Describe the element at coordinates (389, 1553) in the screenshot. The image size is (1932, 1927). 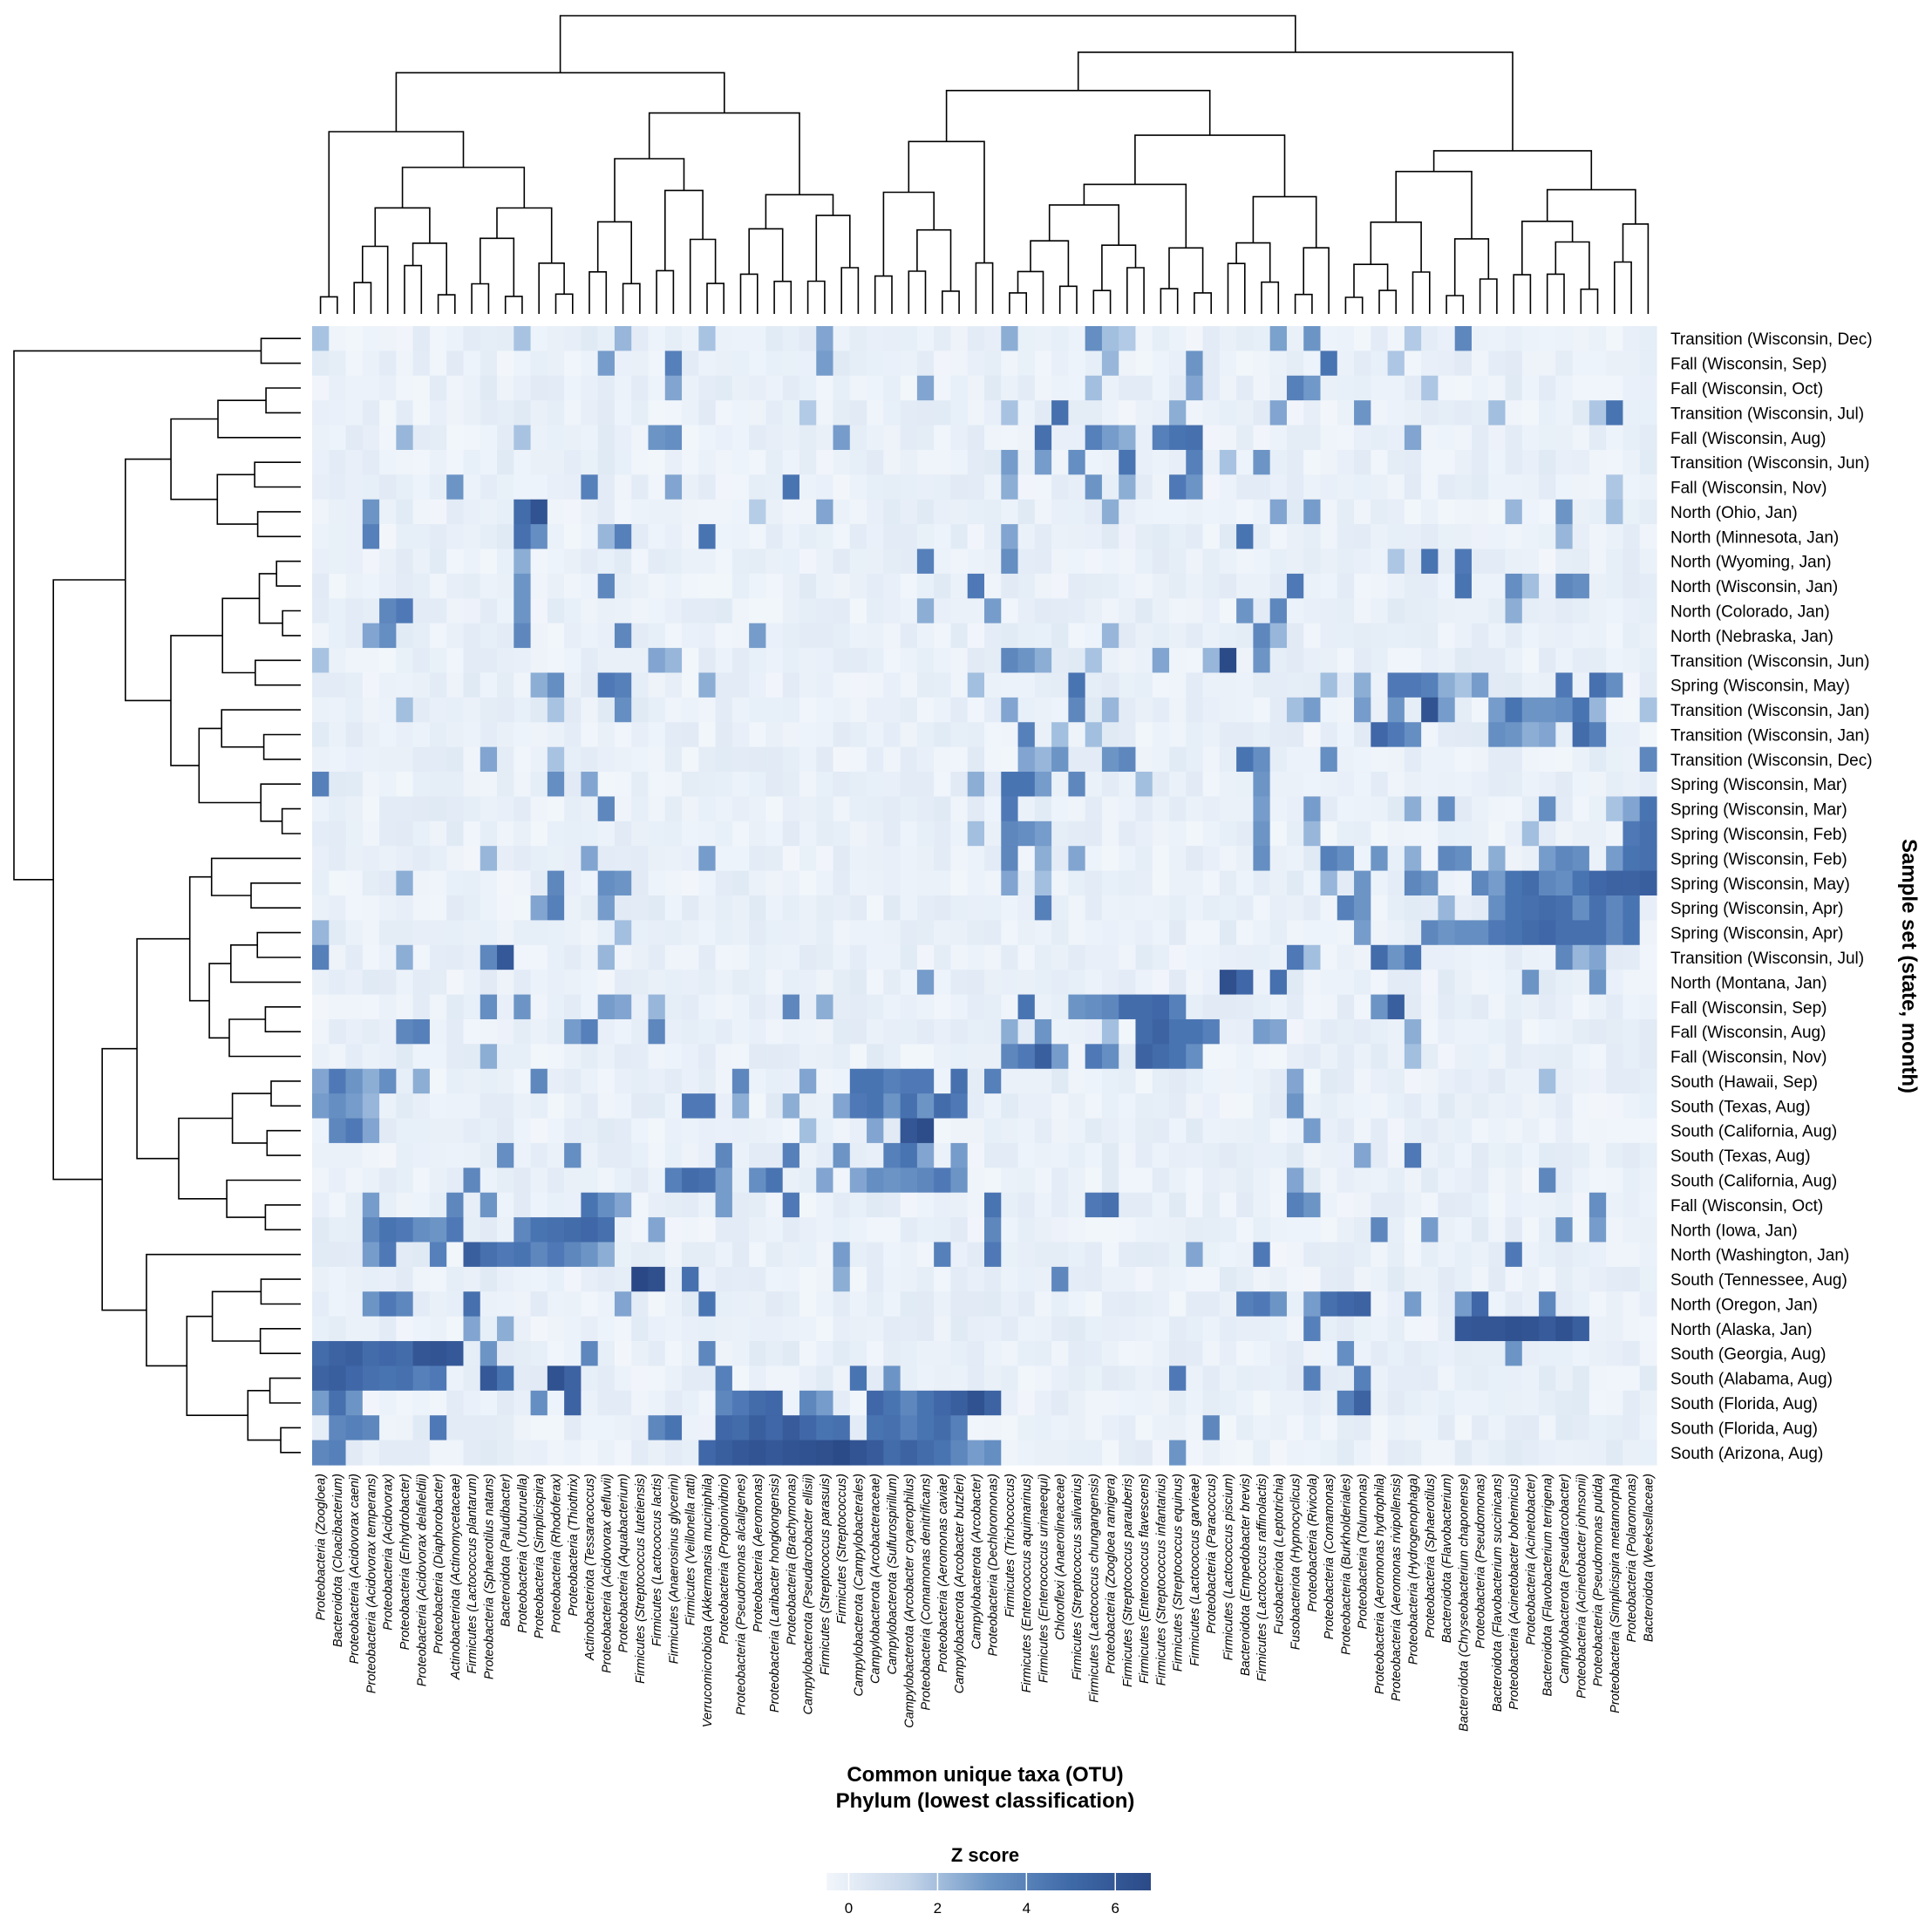
I see `column-label: Proteobacteria (Acidovorax)` at that location.